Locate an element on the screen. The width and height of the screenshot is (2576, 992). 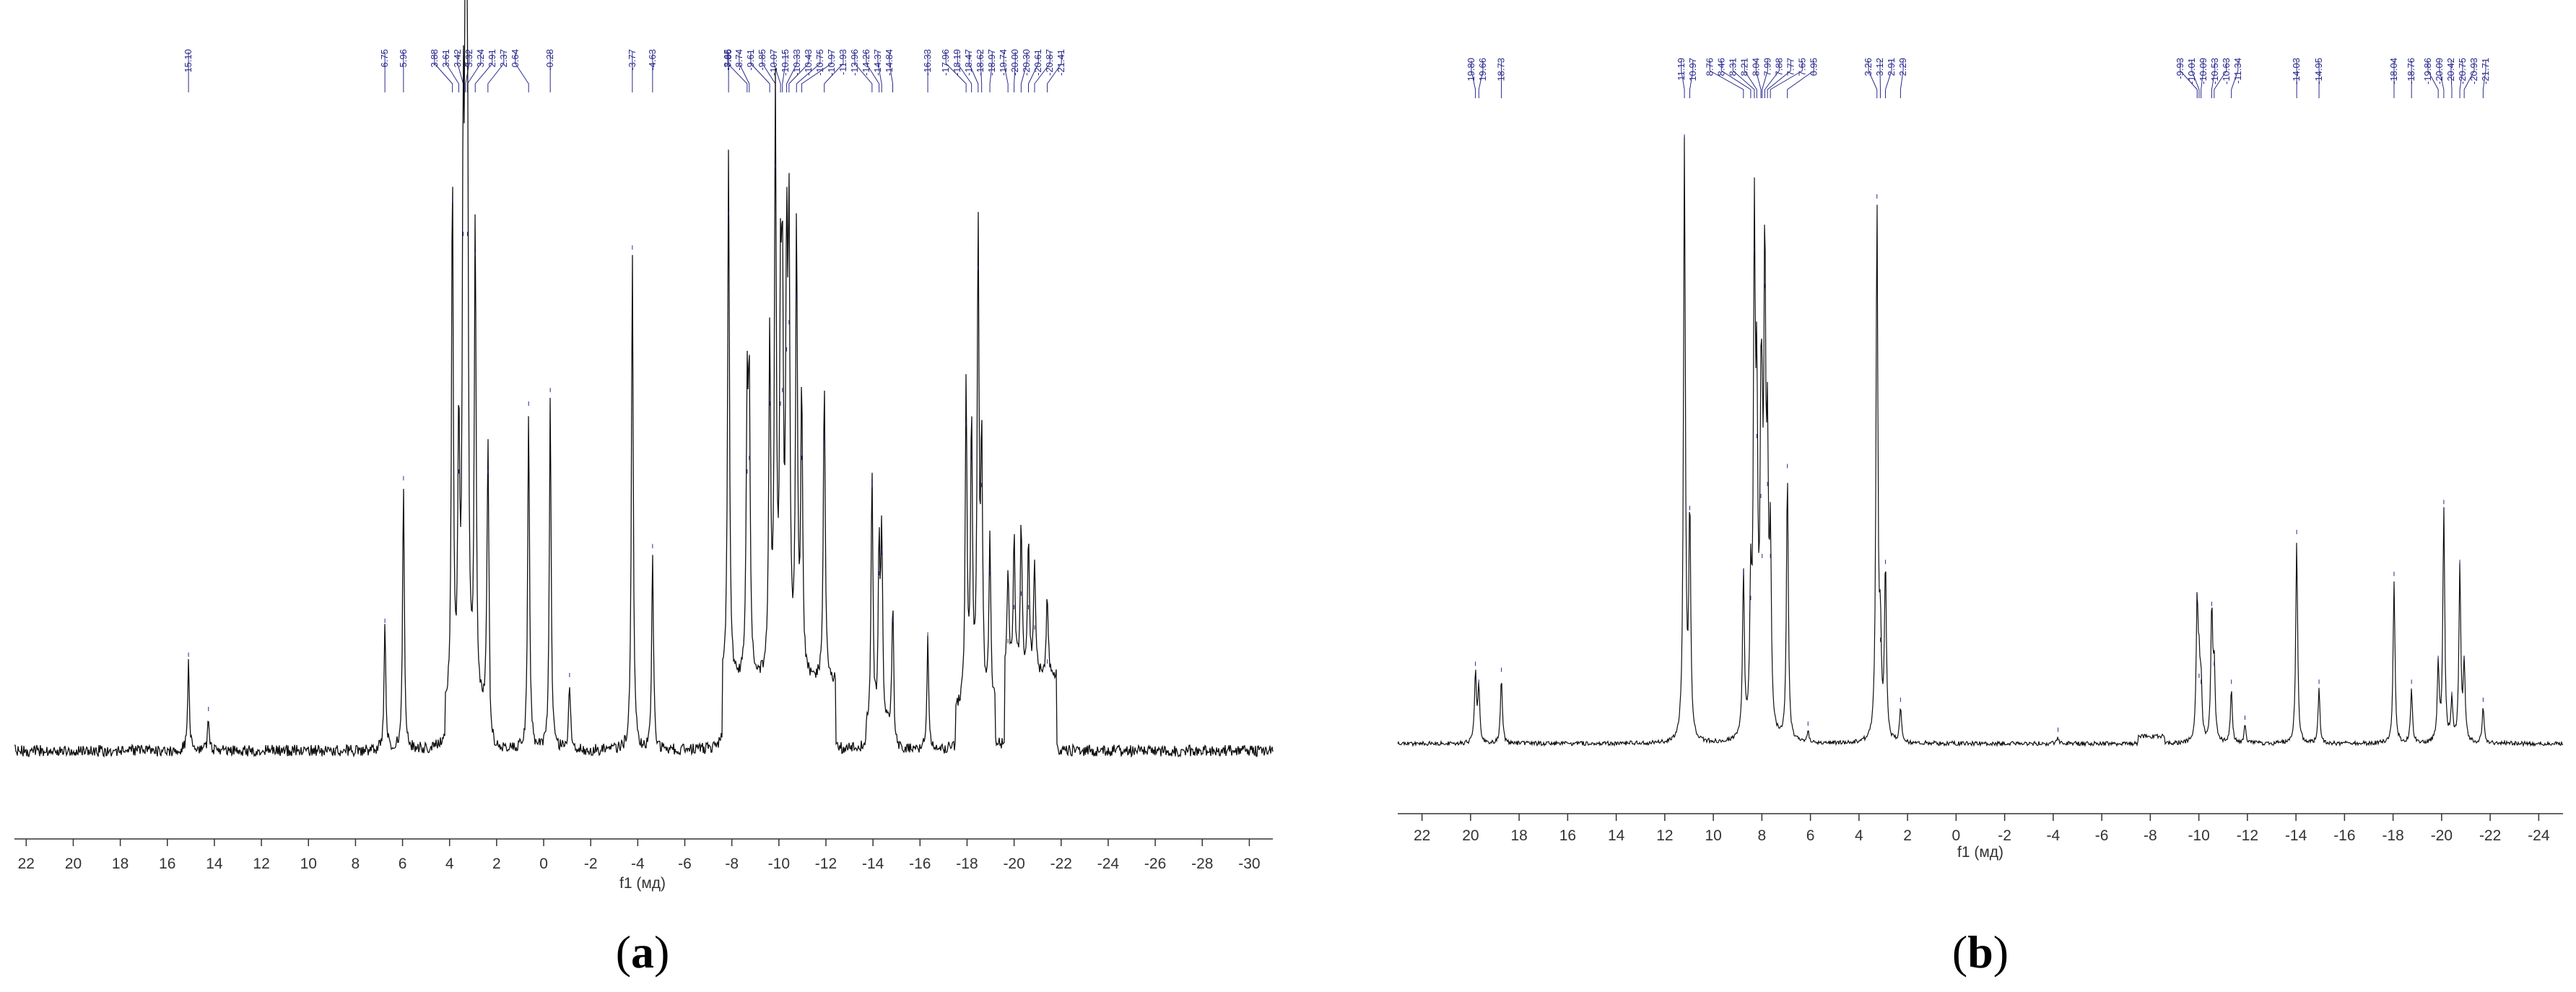
x-tick-label: 6 is located at coordinates (1810, 835).